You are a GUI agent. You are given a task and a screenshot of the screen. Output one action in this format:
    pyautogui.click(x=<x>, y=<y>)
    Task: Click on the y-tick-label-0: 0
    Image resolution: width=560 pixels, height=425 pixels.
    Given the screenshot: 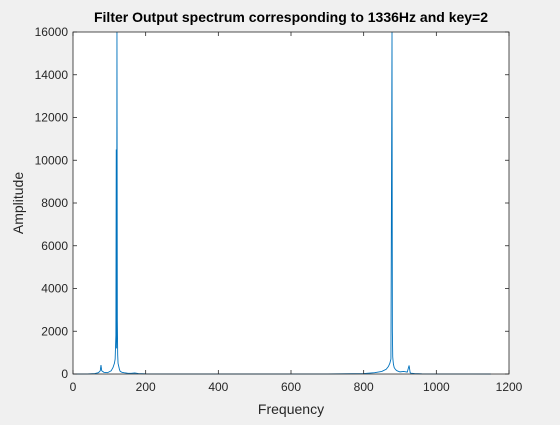 What is the action you would take?
    pyautogui.click(x=64, y=374)
    